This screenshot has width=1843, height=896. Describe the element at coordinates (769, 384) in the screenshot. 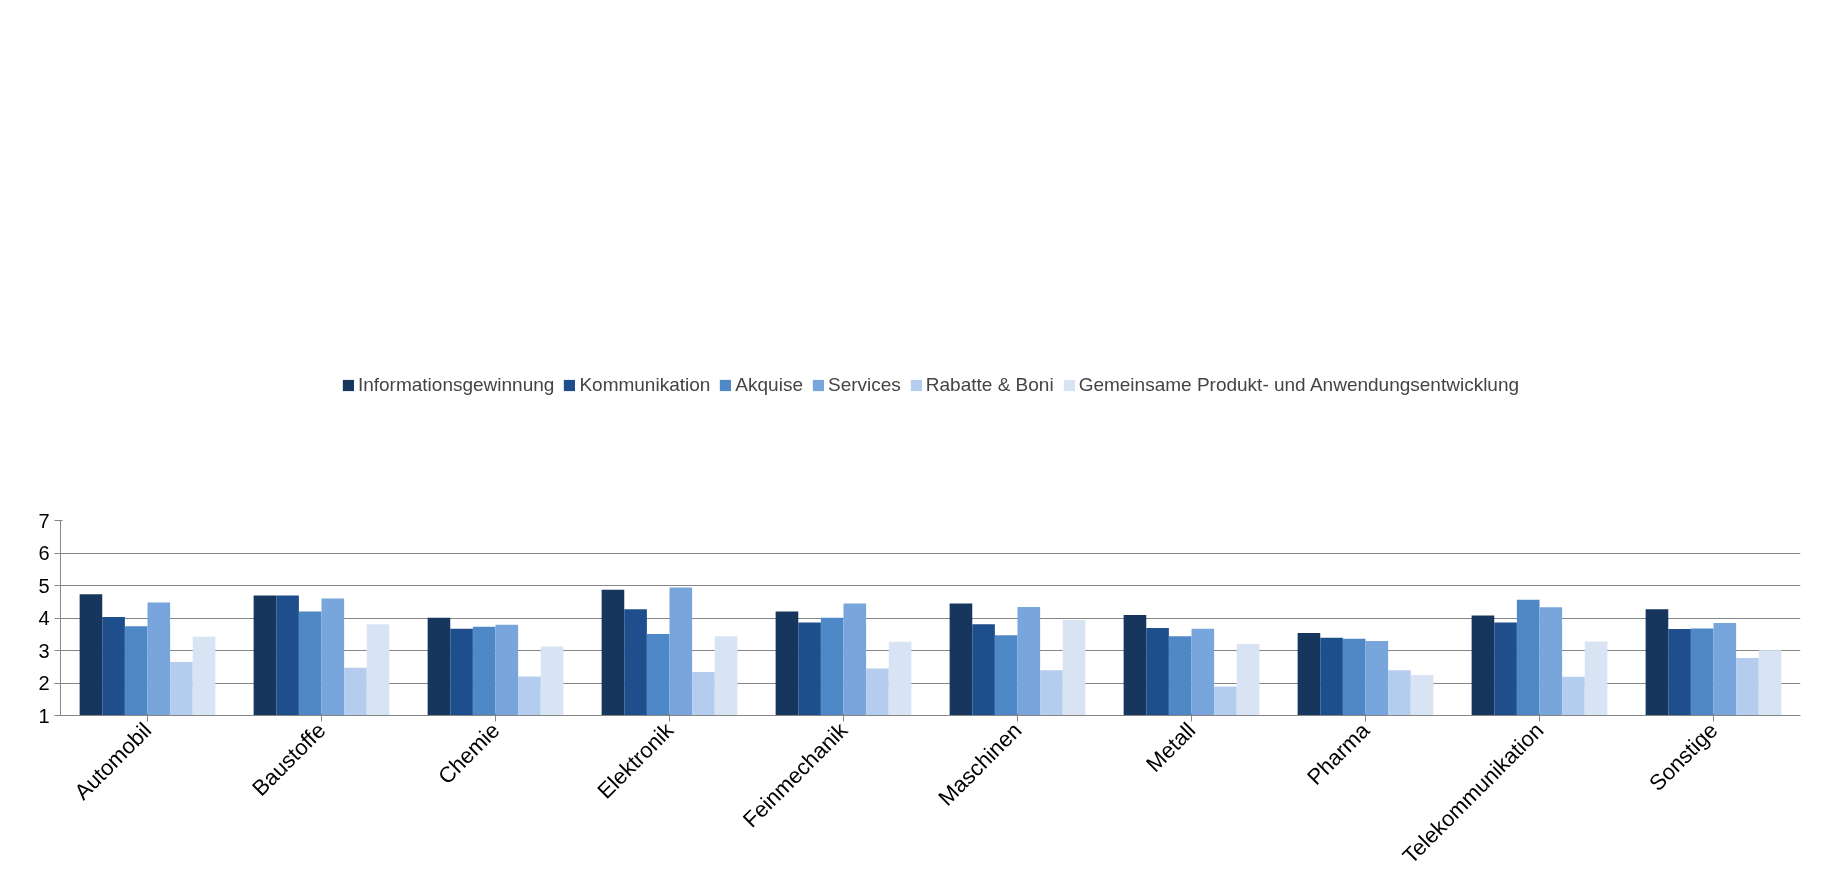

I see `legend-label: Akquise` at that location.